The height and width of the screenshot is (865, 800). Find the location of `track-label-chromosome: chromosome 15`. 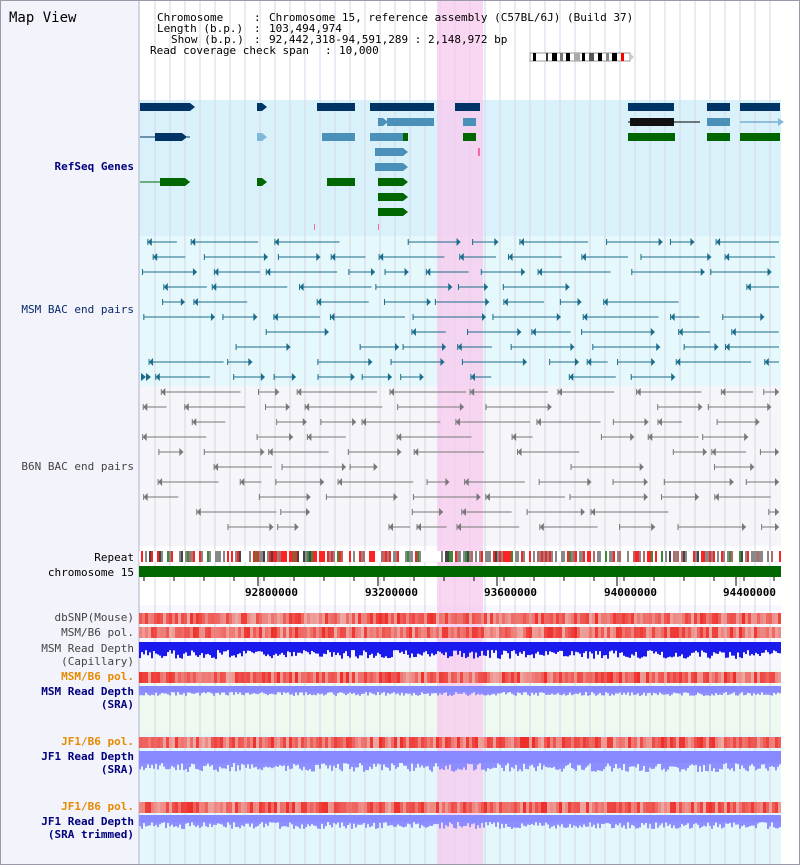

track-label-chromosome: chromosome 15 is located at coordinates (90, 572).